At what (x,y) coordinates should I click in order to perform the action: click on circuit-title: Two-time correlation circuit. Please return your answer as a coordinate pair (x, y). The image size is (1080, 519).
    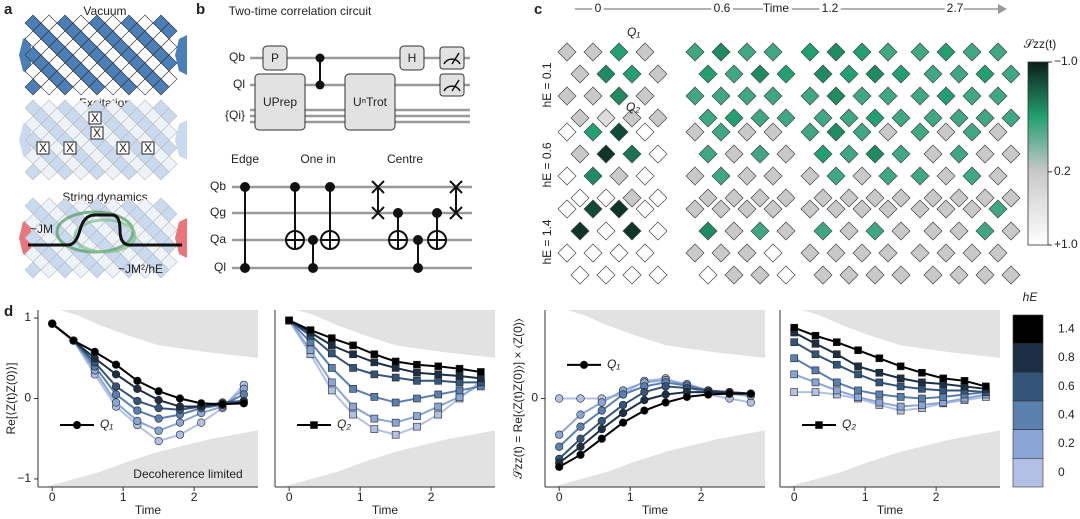
    Looking at the image, I should click on (300, 11).